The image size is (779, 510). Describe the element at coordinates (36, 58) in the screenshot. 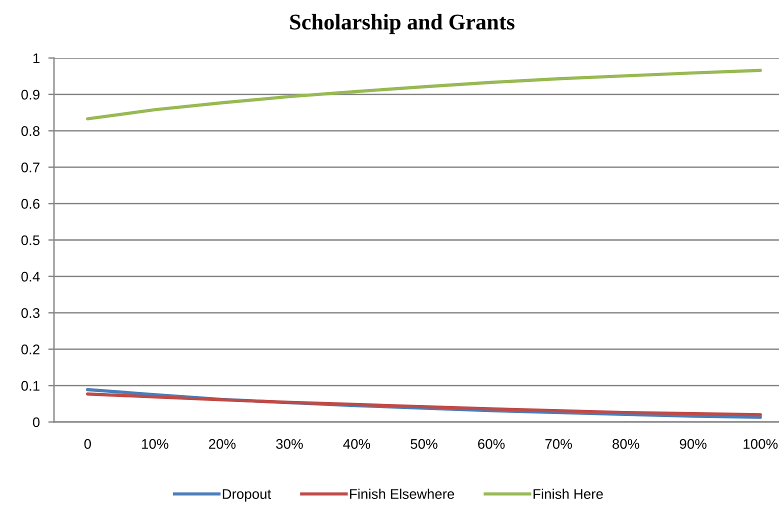

I see `y-tick-label: 1` at that location.